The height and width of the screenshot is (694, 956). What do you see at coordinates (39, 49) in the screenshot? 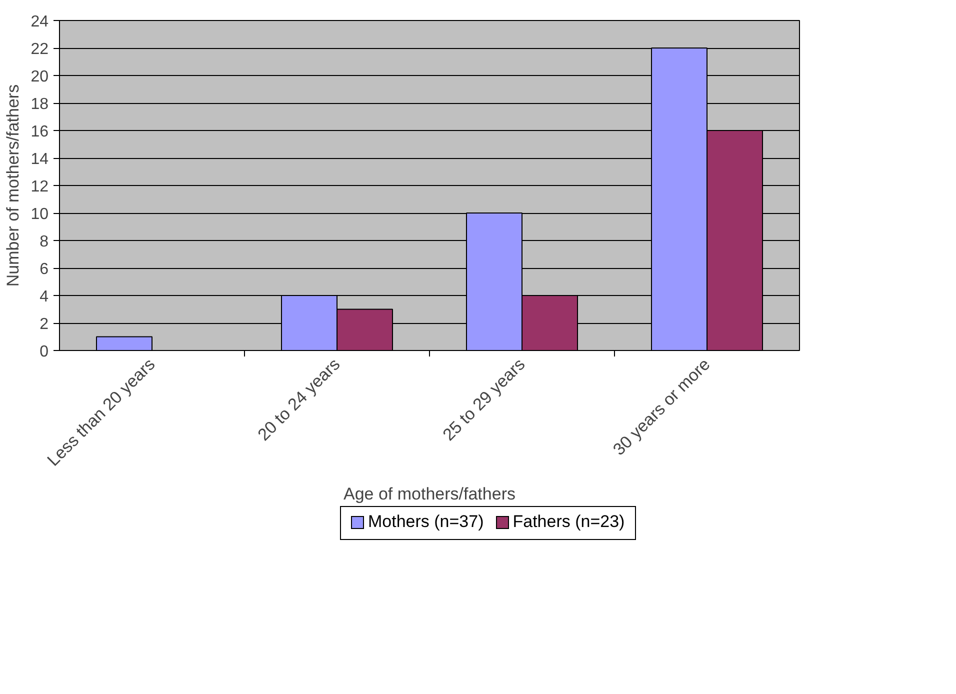
I see `y-tick-label: 22` at bounding box center [39, 49].